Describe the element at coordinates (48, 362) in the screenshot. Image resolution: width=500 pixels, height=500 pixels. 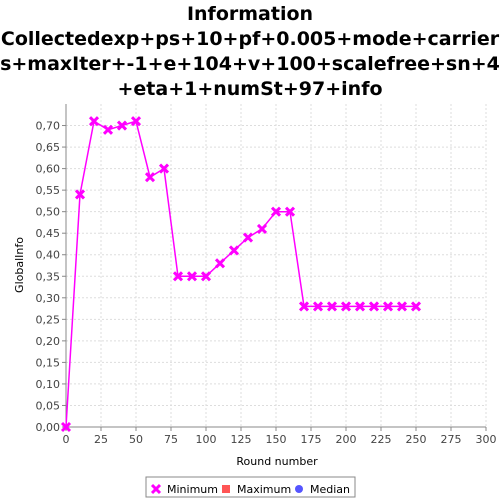
I see `y-tick-label: 0,15` at that location.